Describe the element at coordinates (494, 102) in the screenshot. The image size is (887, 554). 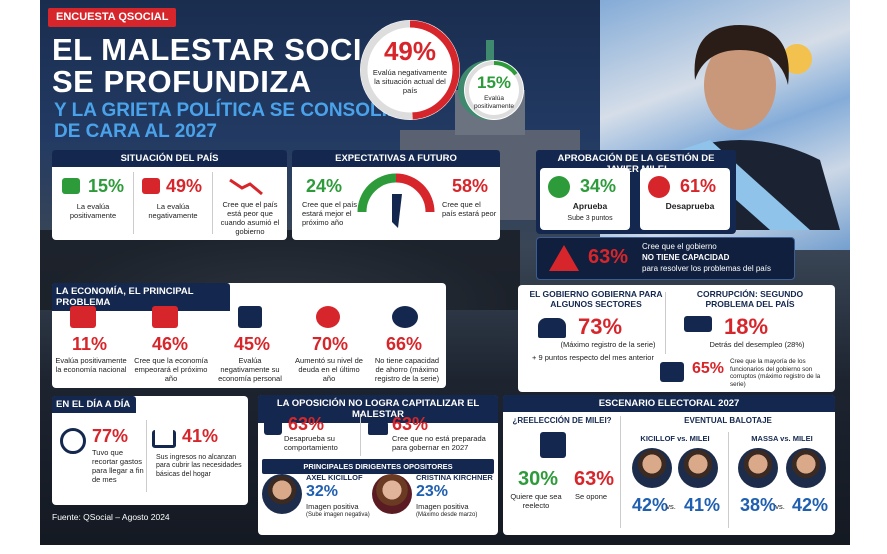
I see `text: Evalúa positivamente` at that location.